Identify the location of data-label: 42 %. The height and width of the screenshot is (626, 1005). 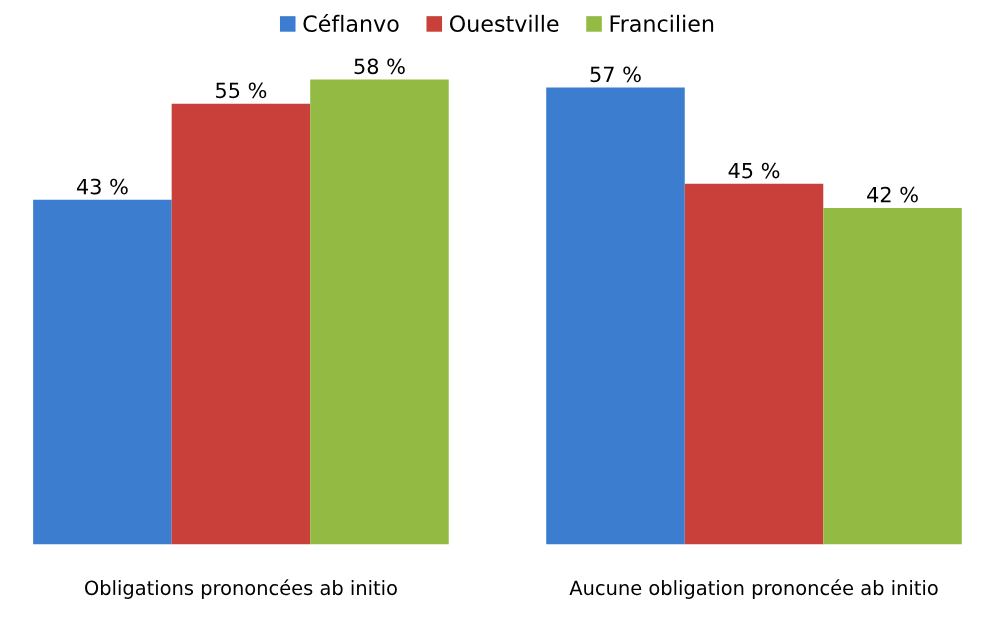
(892, 194).